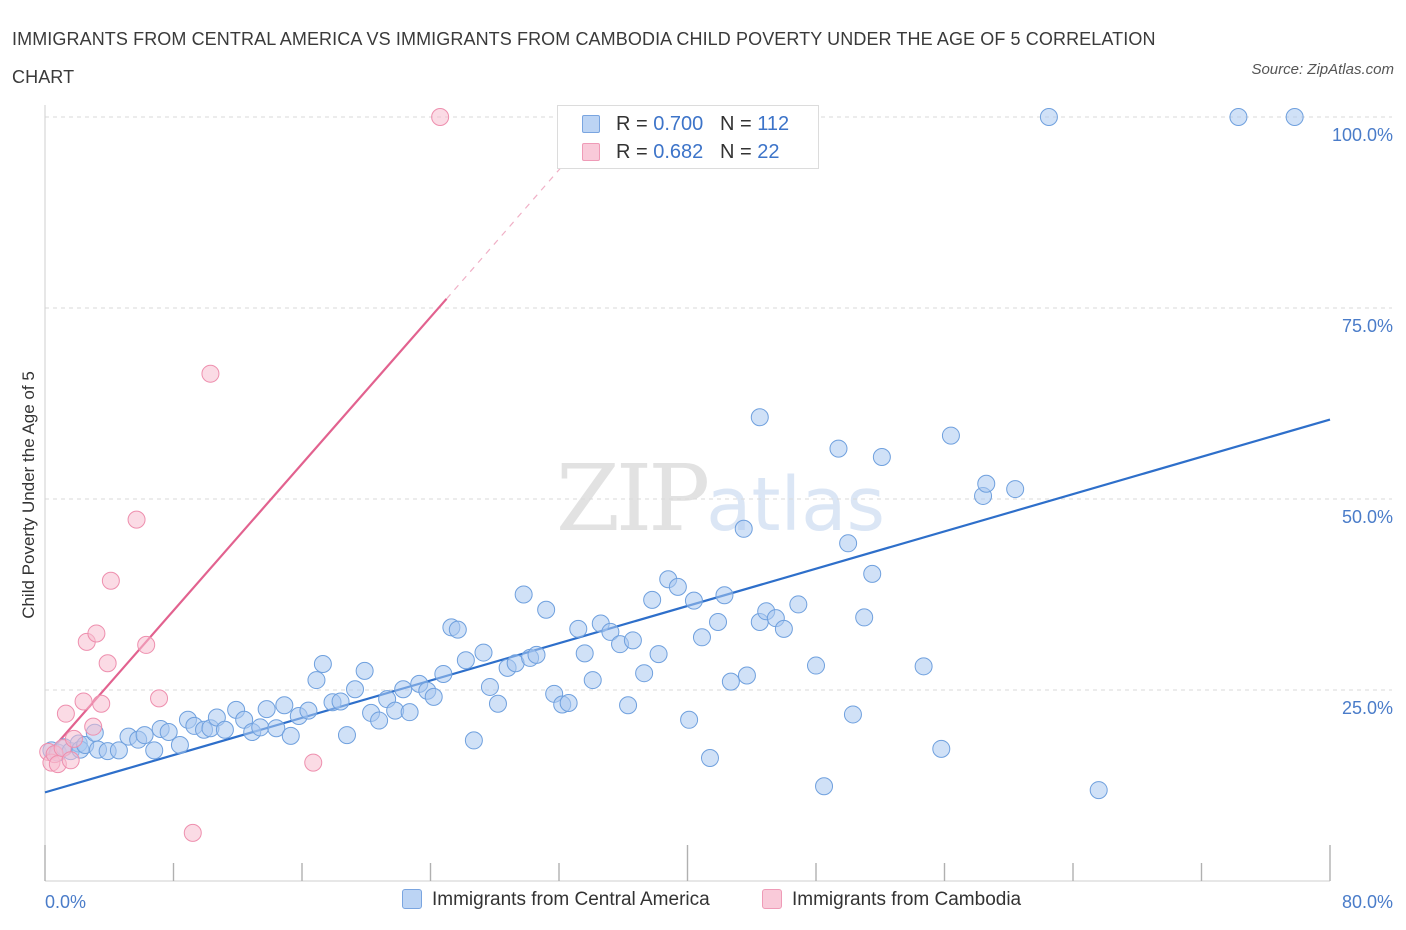 The width and height of the screenshot is (1406, 930). I want to click on y-tick-label-25: 25.0%, so click(1367, 708).